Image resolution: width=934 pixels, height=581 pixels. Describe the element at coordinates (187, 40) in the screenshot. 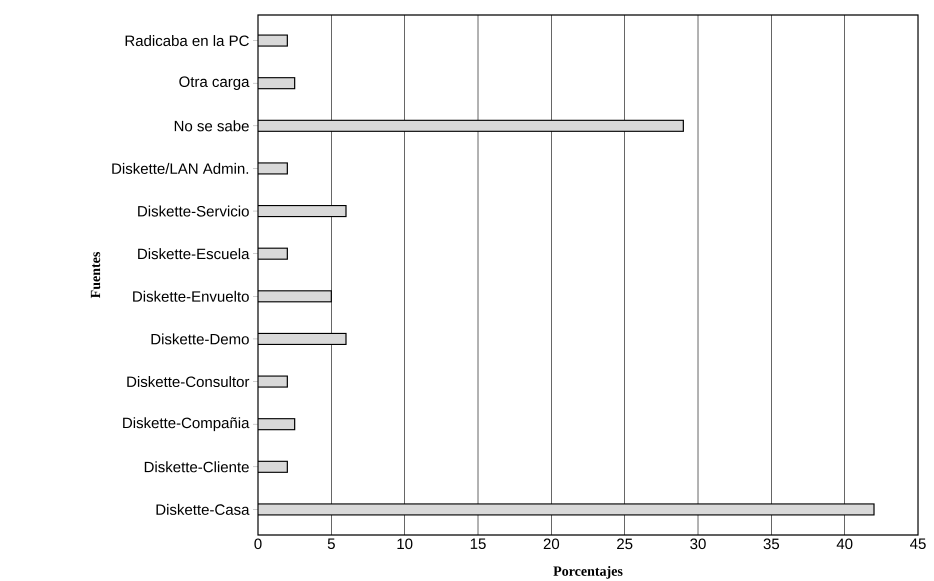

I see `y-tick-label: Radicaba en la PC` at that location.